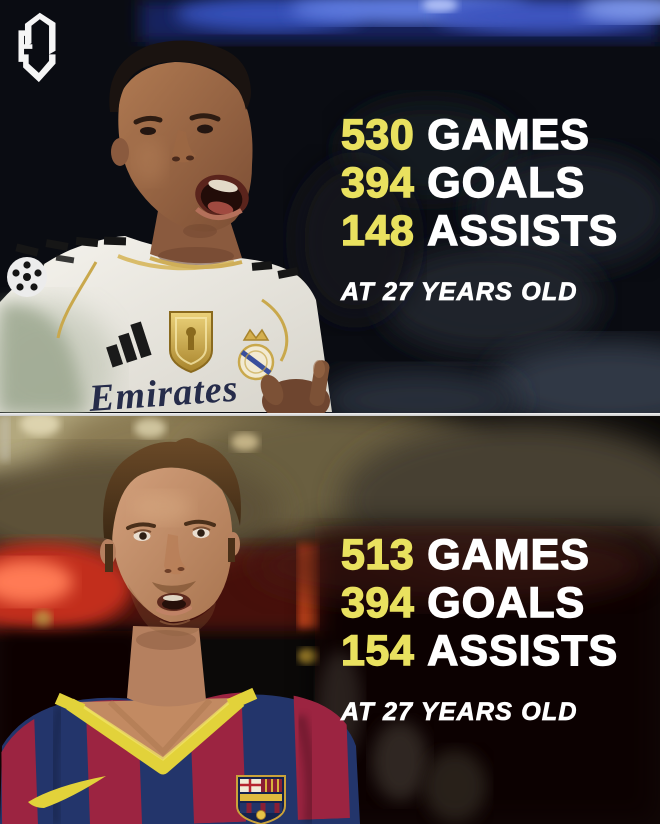  I want to click on adidas-shoulder-stripes, so click(157, 257).